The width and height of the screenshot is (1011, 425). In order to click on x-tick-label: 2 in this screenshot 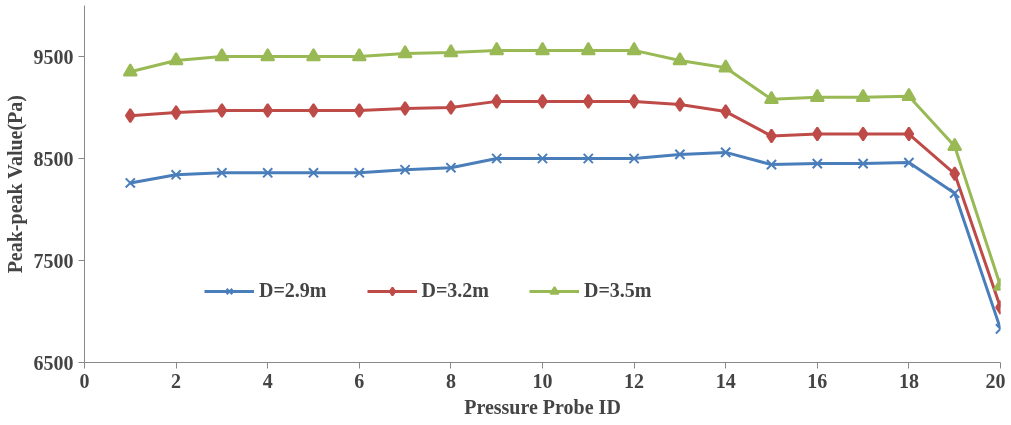, I will do `click(176, 380)`.